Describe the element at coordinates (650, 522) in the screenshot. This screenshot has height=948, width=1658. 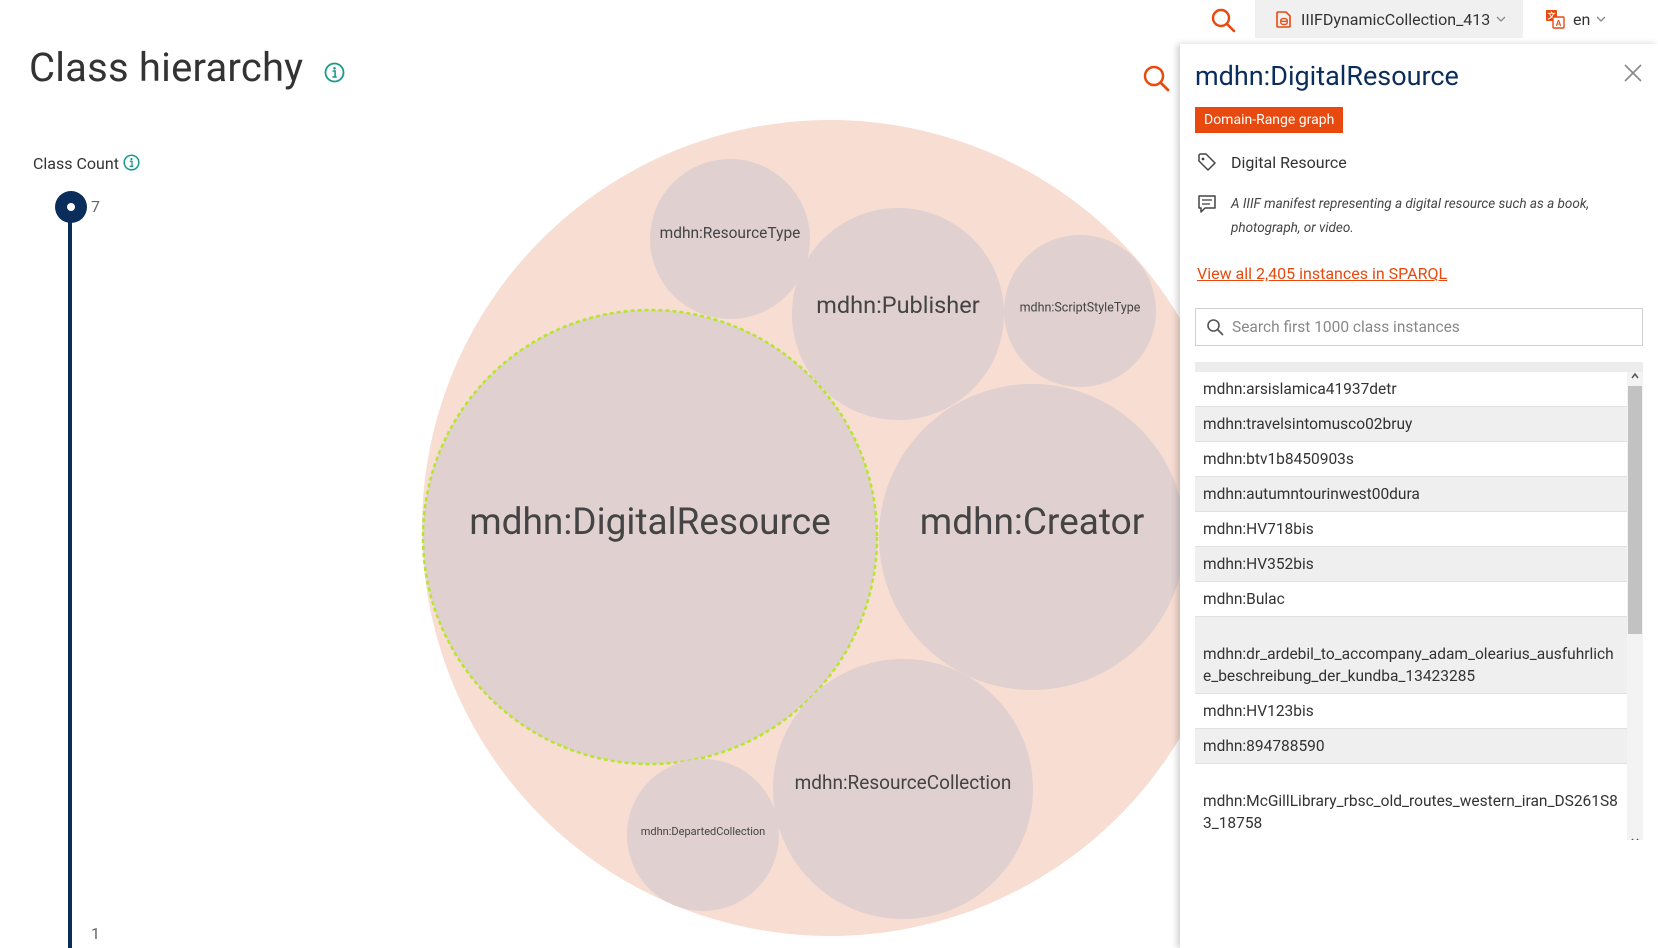
I see `bubble-label-digital-resource: mdhn:DigitalResource` at that location.